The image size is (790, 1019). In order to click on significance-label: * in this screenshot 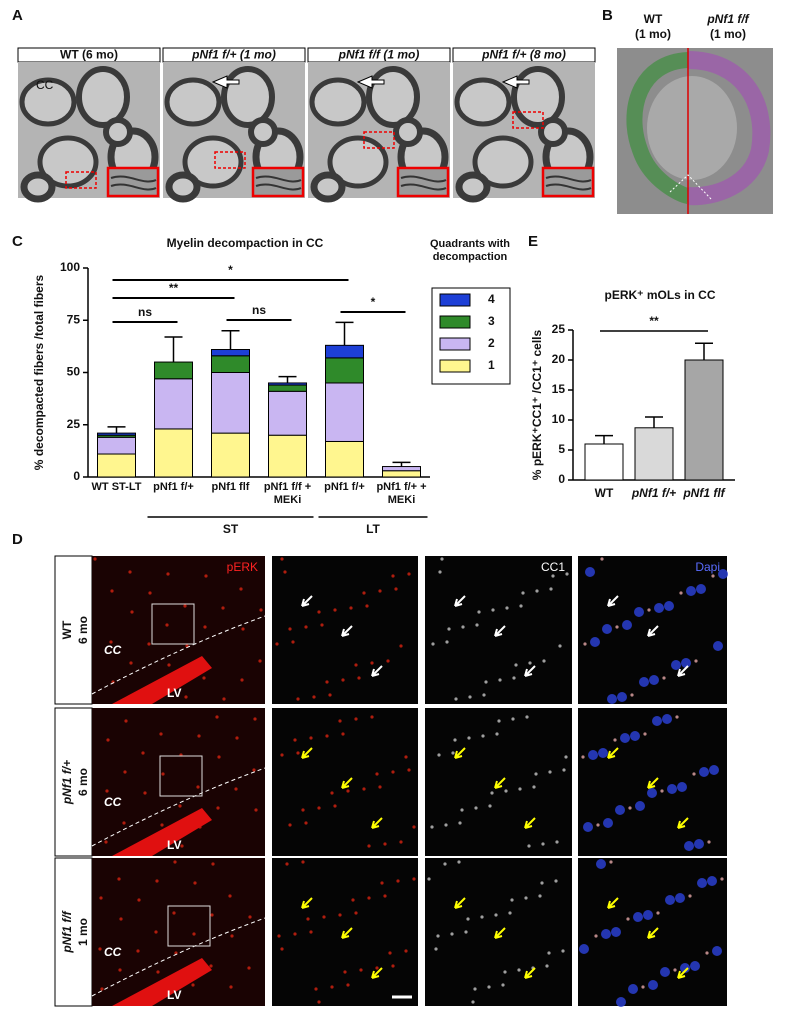, I will do `click(373, 302)`.